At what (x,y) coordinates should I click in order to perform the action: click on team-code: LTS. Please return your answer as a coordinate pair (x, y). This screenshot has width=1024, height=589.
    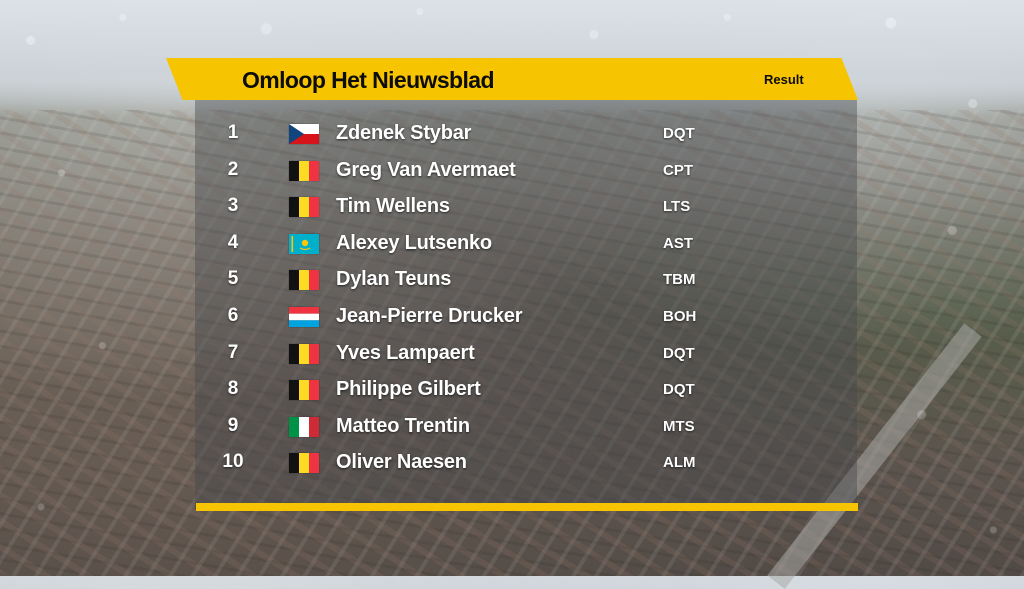
    Looking at the image, I should click on (677, 207).